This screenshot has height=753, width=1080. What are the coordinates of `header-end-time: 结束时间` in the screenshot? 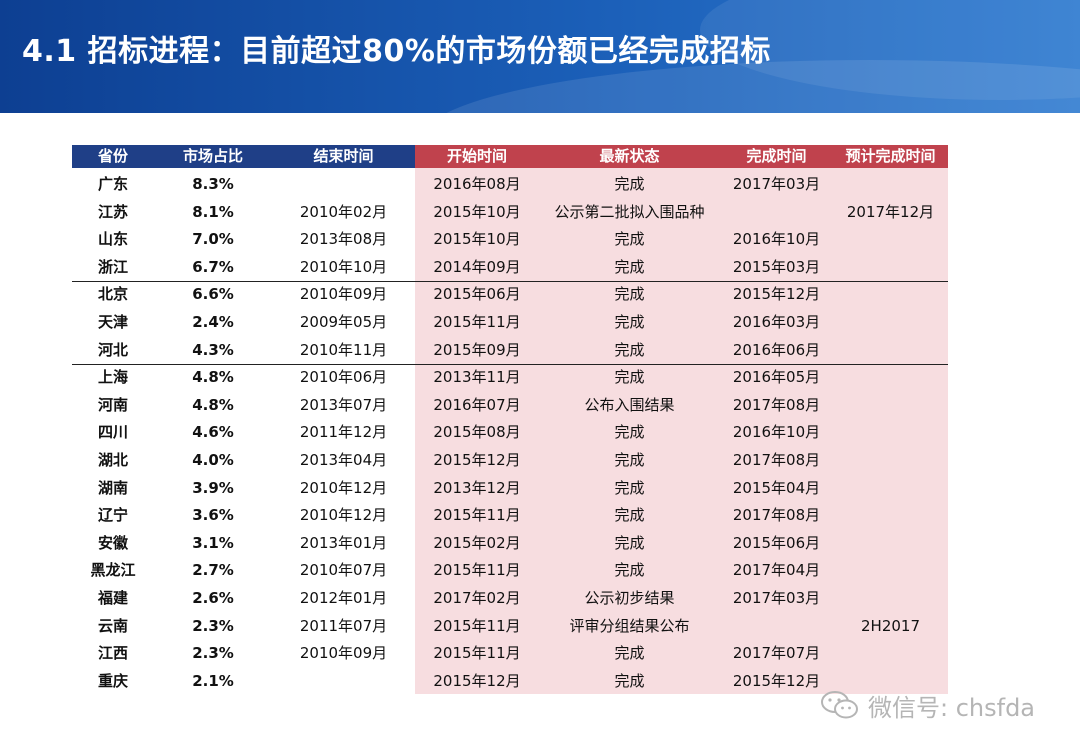 It's located at (343, 156).